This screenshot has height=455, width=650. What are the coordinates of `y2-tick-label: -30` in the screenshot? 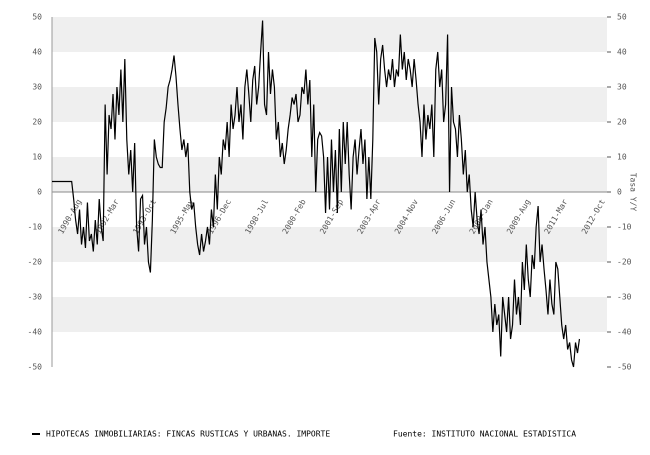 It's located at (624, 297).